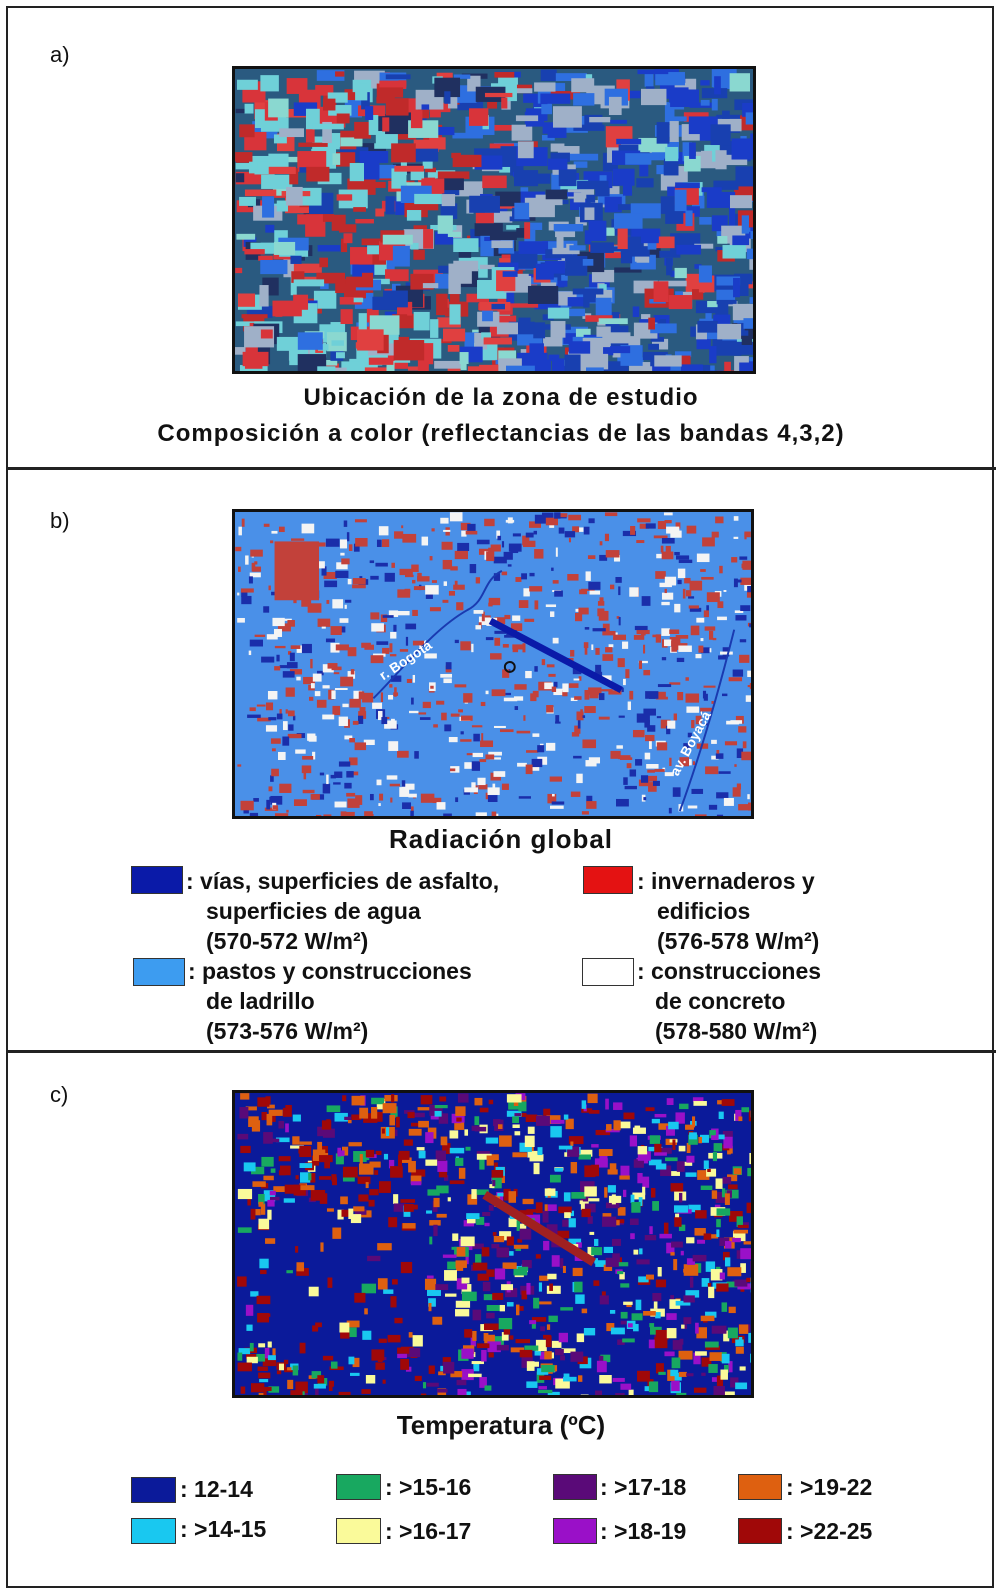  What do you see at coordinates (223, 1529) in the screenshot?
I see `legend-text-14-15: : >14-15` at bounding box center [223, 1529].